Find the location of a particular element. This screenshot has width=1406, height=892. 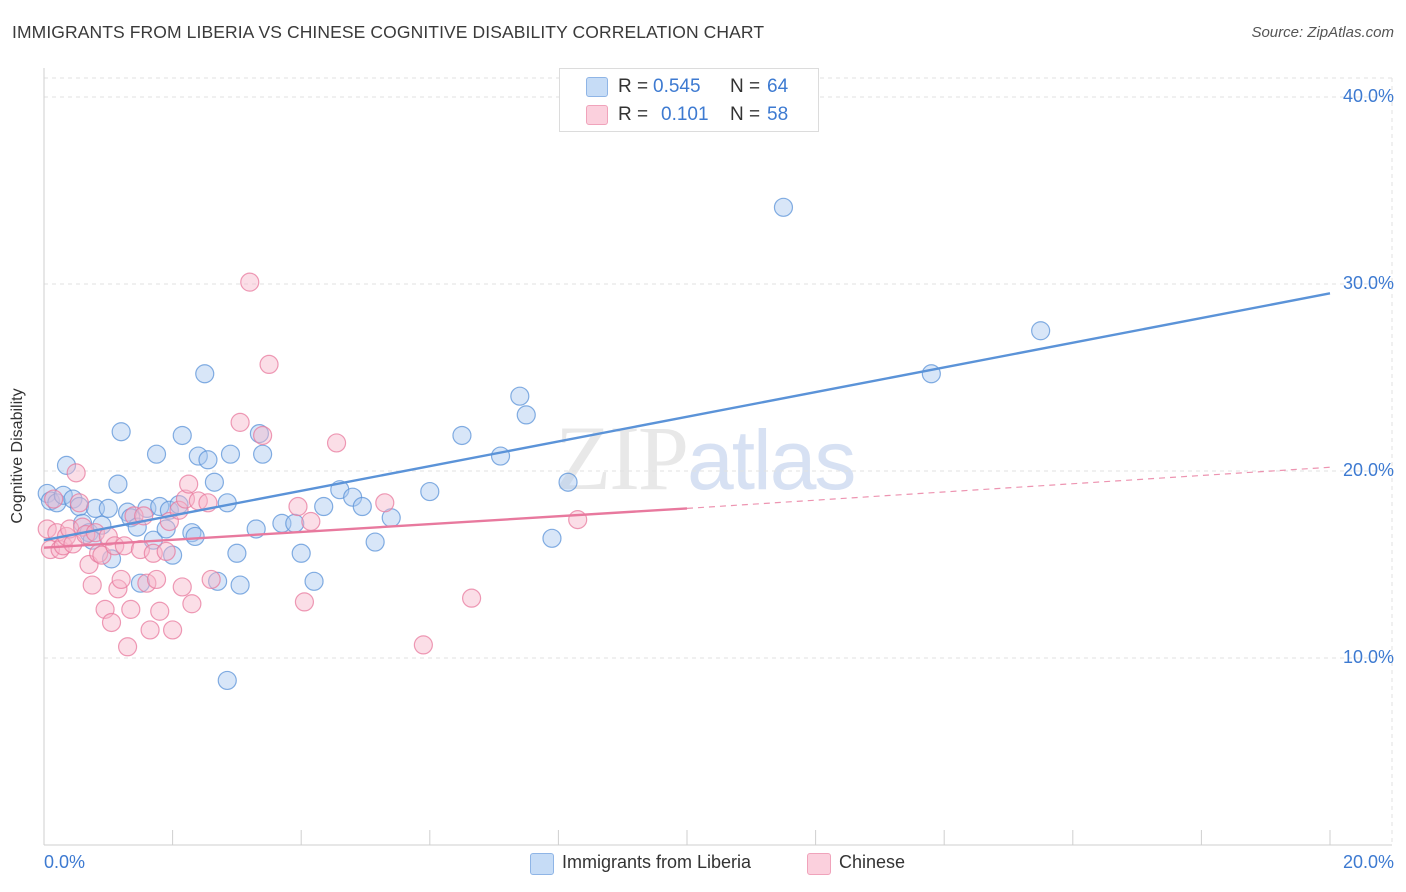

y-tick-label: 20.0% is located at coordinates (1368, 470).